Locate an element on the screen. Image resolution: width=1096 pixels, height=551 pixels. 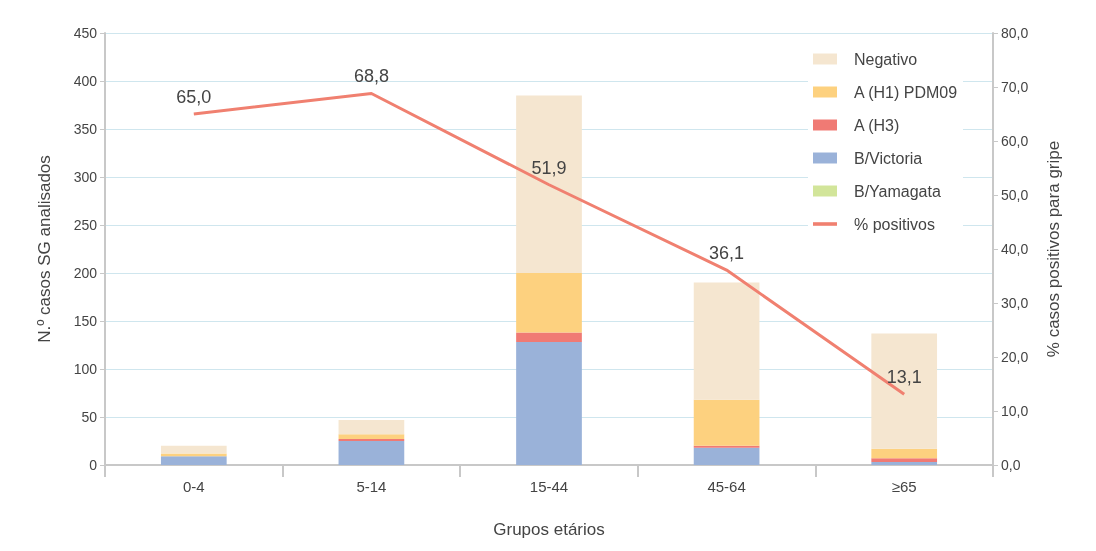
y-tick-label: 0 is located at coordinates (93, 465).